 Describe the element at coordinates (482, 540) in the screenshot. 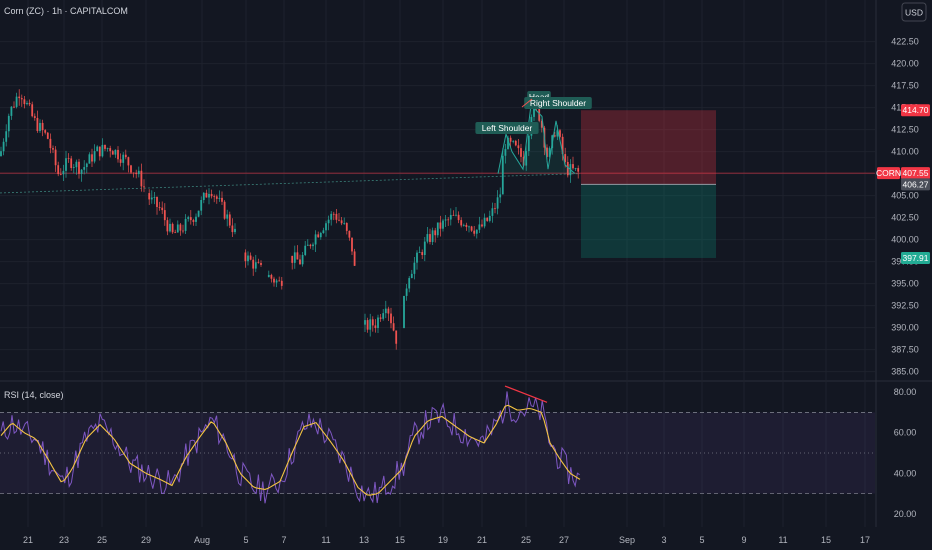

I see `time-tick-label: 21` at that location.